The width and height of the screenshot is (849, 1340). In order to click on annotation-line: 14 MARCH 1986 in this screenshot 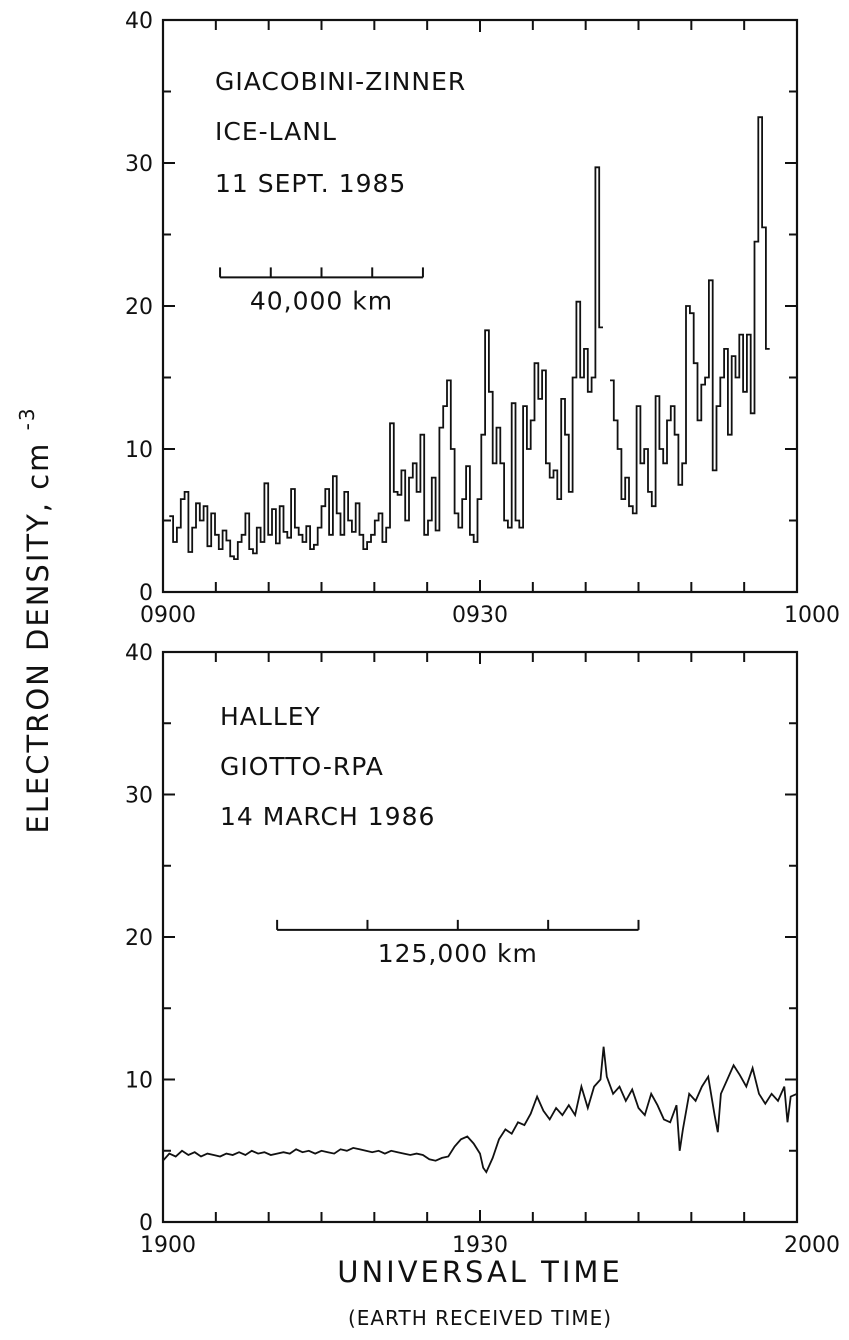, I will do `click(327, 816)`.